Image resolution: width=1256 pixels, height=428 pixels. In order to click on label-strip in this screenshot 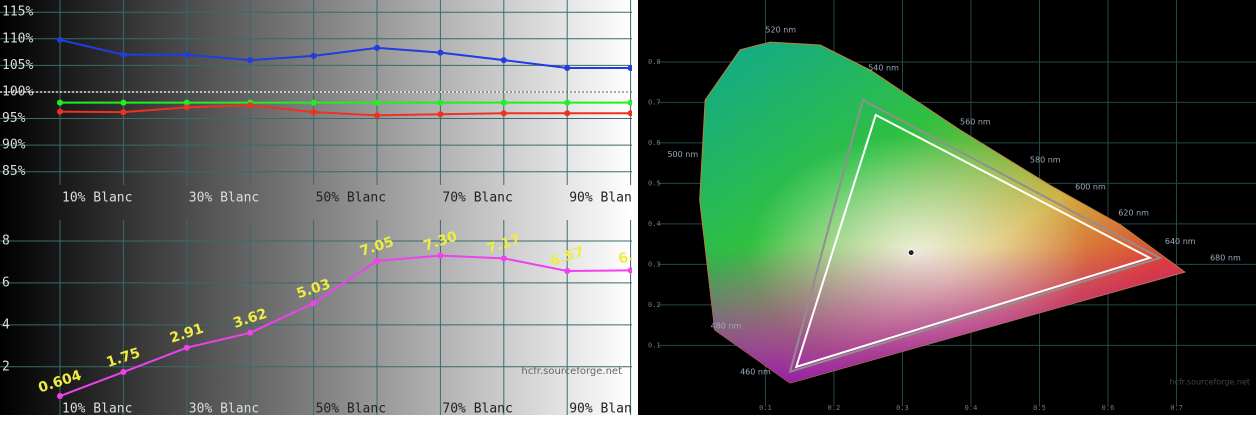, I will do `click(316, 199)`.